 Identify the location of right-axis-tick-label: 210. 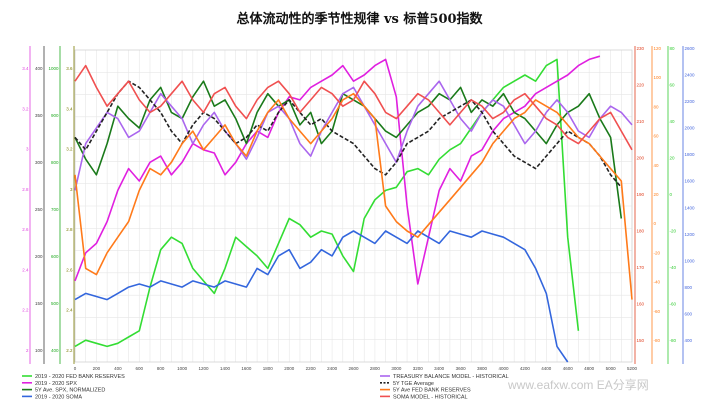
(641, 121).